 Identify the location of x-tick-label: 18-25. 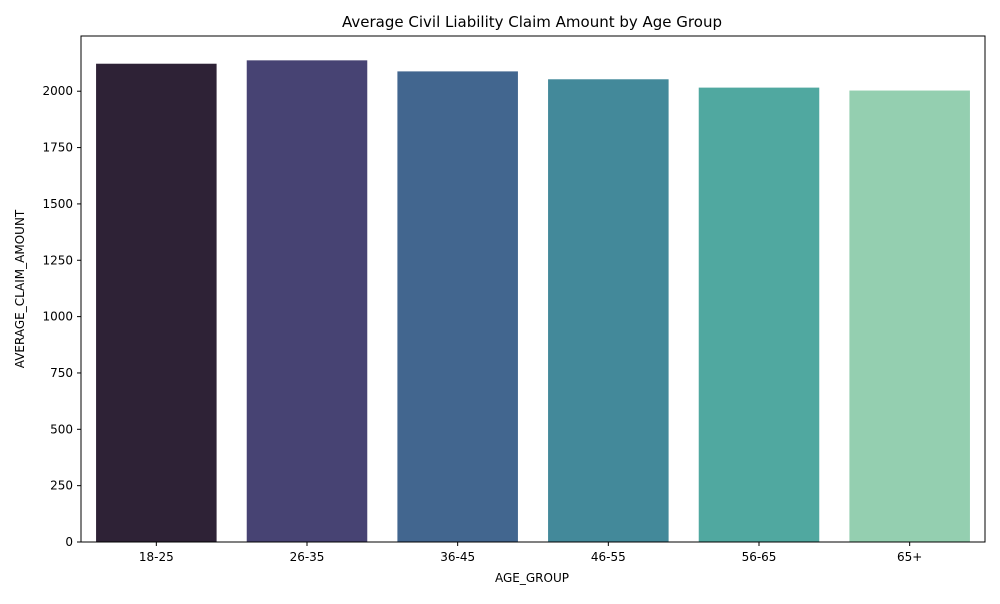
(156, 557).